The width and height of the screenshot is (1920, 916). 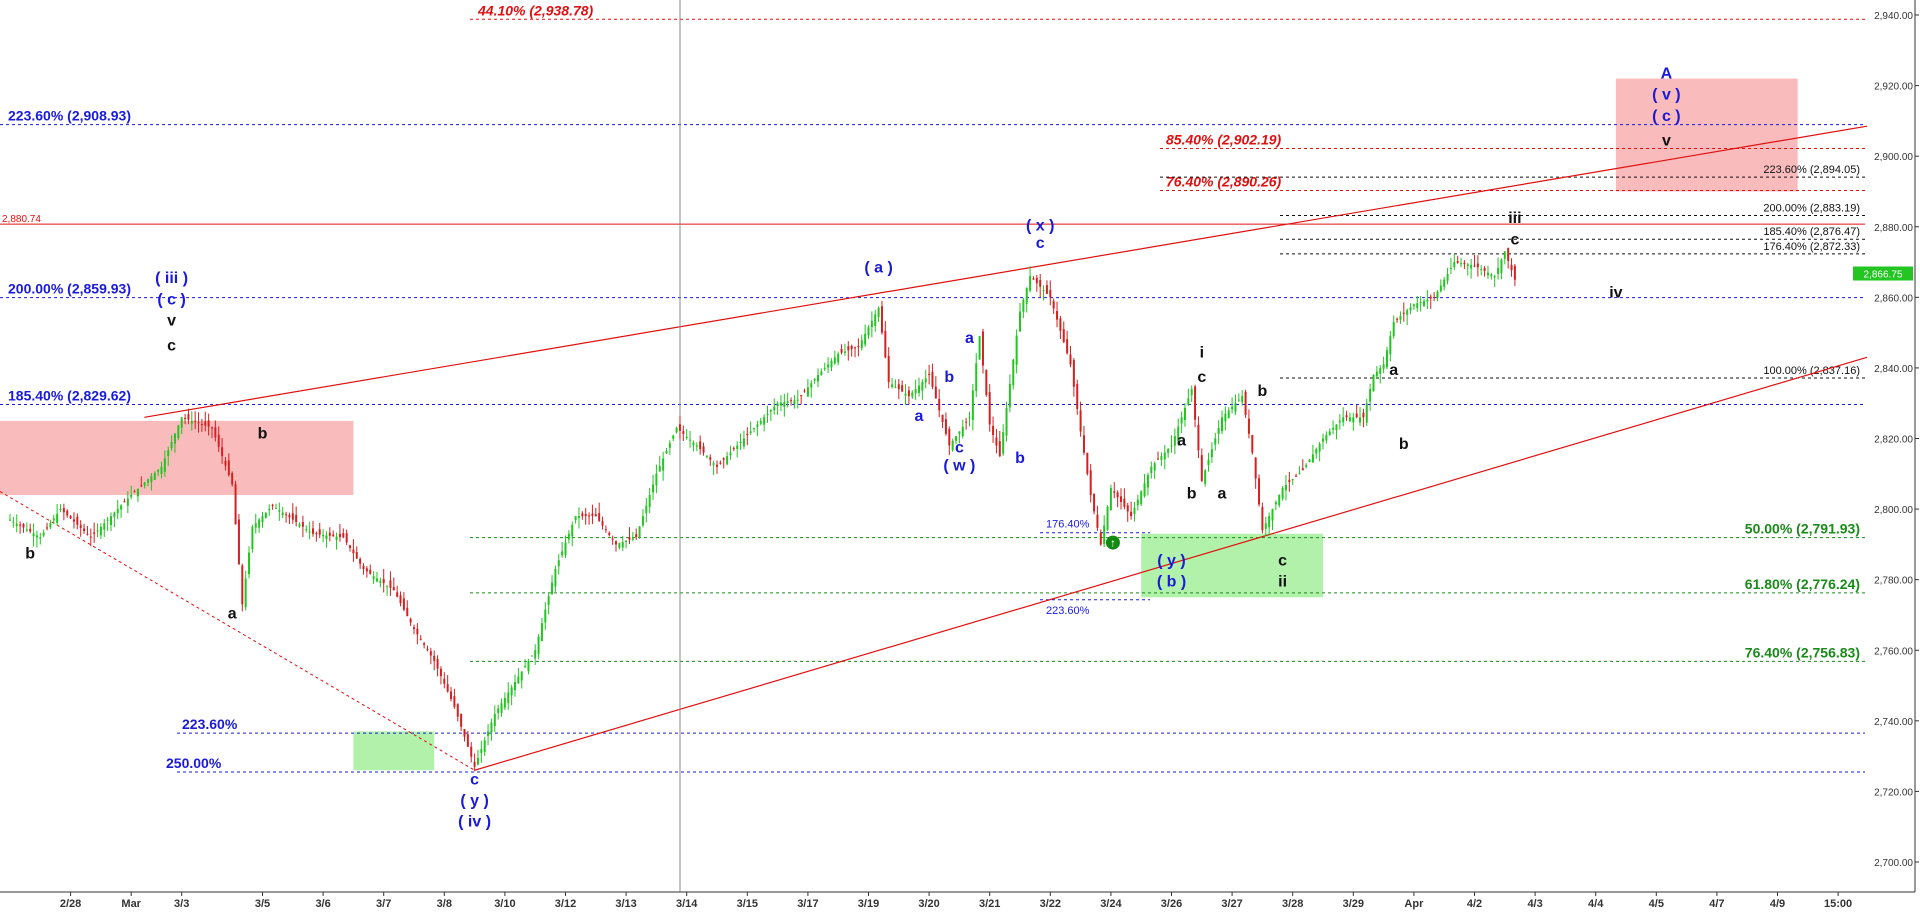 I want to click on wave-label: ( iv ), so click(x=474, y=822).